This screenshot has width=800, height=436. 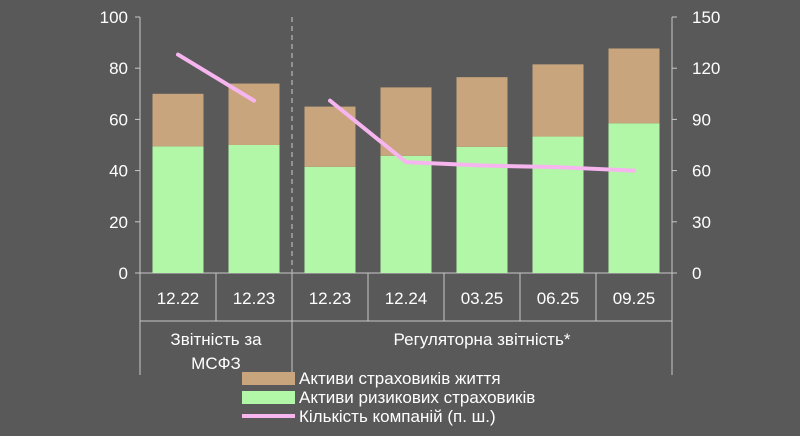 I want to click on right-tick-label: 90, so click(x=701, y=119).